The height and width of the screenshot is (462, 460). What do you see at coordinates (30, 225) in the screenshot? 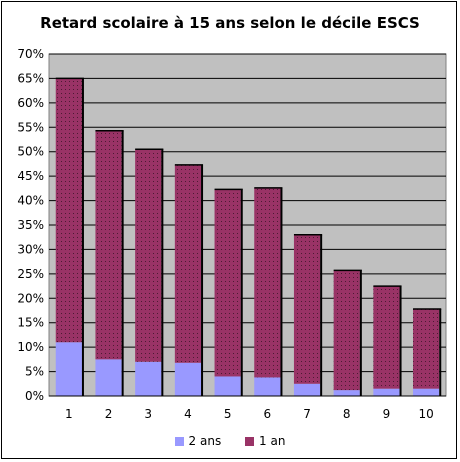
I see `y-tick-label: 35%` at bounding box center [30, 225].